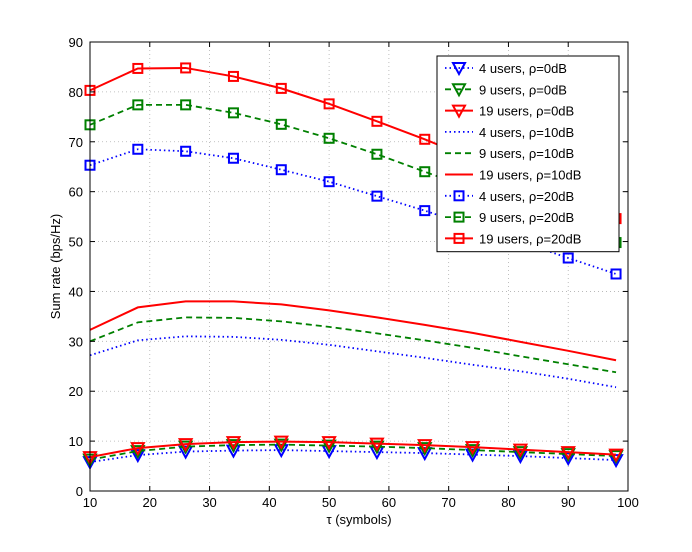 The width and height of the screenshot is (692, 552). I want to click on legend-label: 9 users, ρ=0dB, so click(523, 89).